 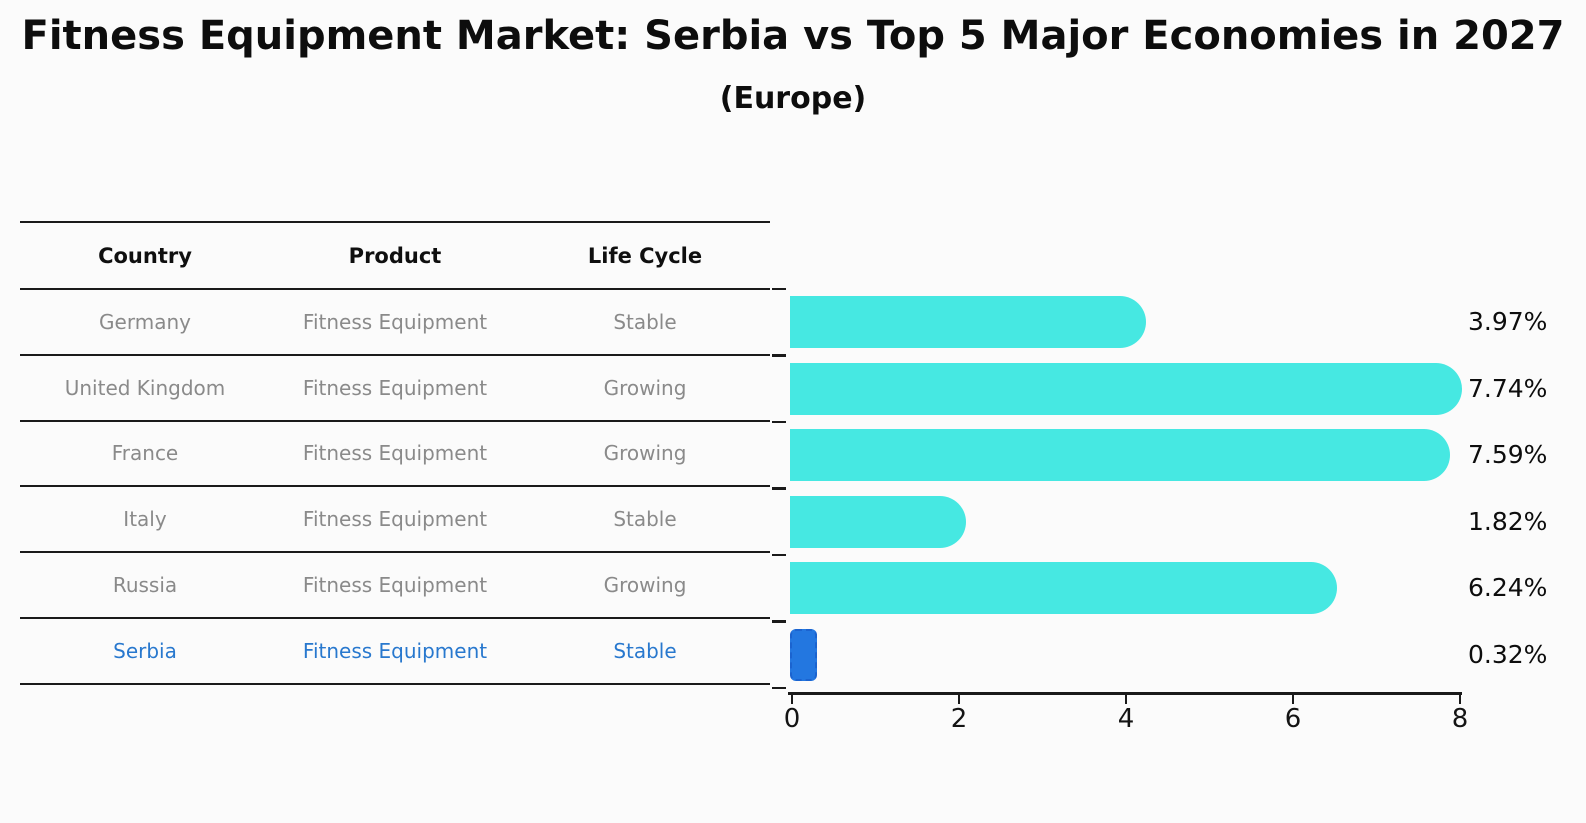 I want to click on bar-germany, so click(x=968, y=322).